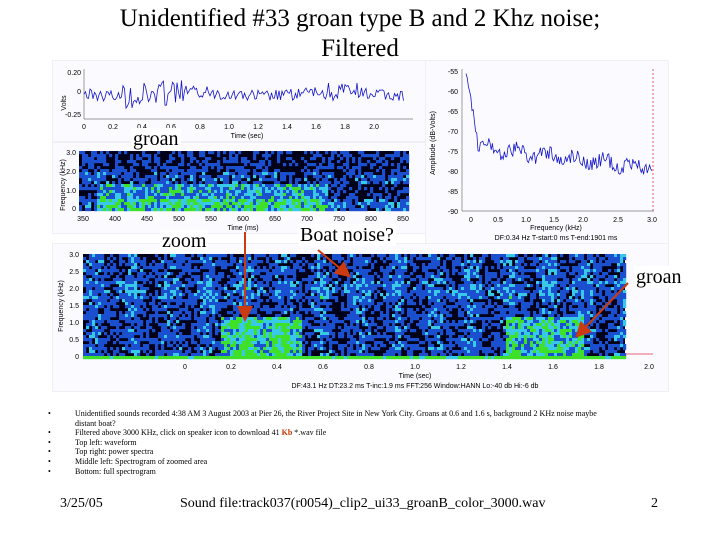 This screenshot has width=720, height=540. What do you see at coordinates (345, 127) in the screenshot?
I see `waveform-xtick: 1.8` at bounding box center [345, 127].